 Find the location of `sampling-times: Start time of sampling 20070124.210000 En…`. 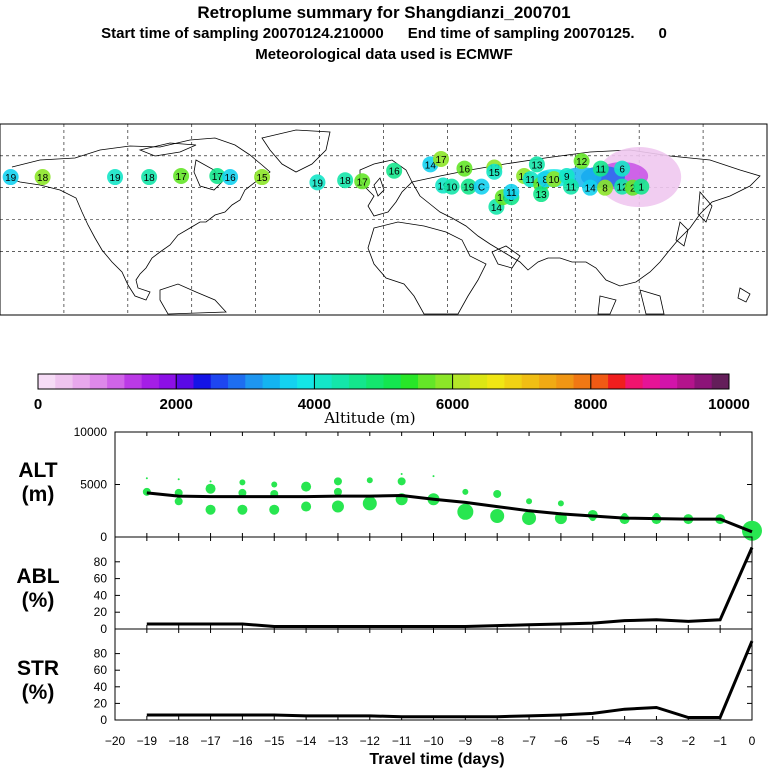

sampling-times: Start time of sampling 20070124.210000 En… is located at coordinates (384, 33).